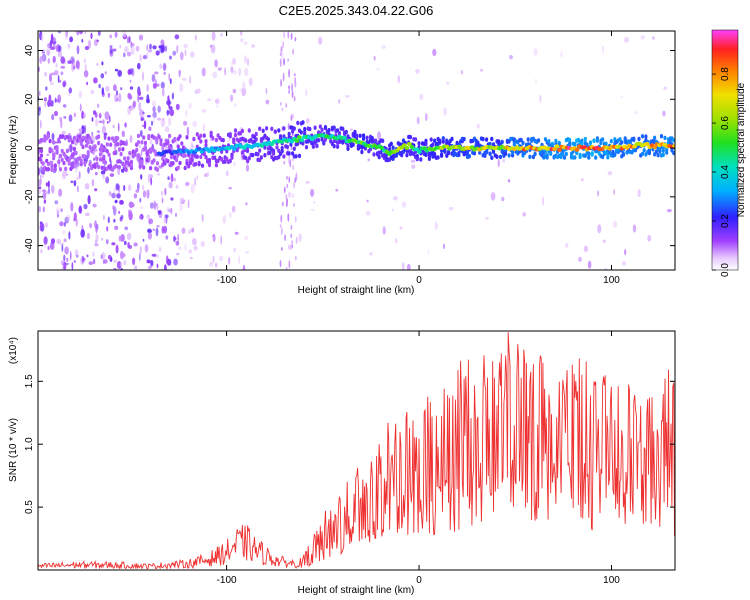 The height and width of the screenshot is (600, 750). Describe the element at coordinates (227, 580) in the screenshot. I see `x-tick-label: -100` at that location.